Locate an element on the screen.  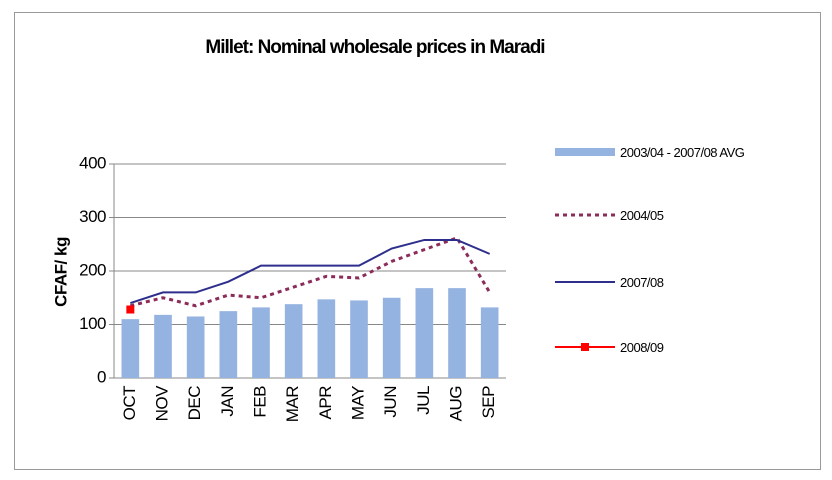
y-tick-label: 100 is located at coordinates (92, 323).